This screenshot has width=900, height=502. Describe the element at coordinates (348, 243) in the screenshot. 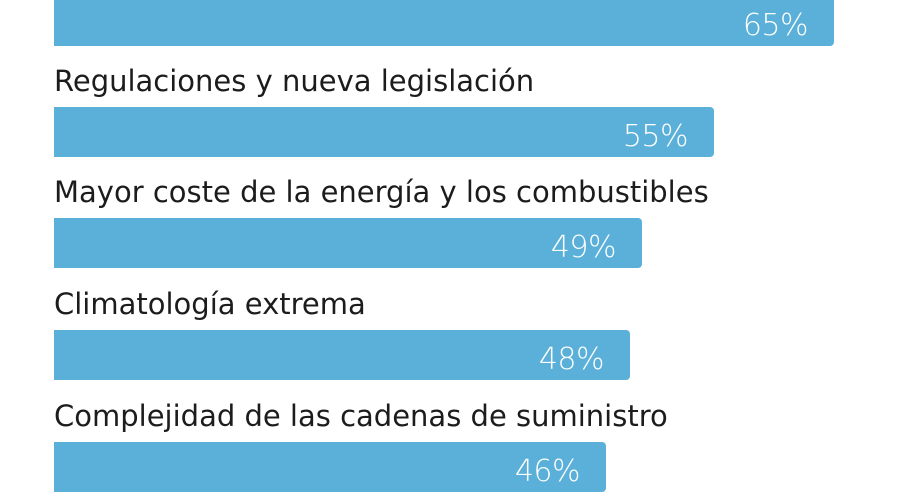

I see `bar: 49%` at that location.